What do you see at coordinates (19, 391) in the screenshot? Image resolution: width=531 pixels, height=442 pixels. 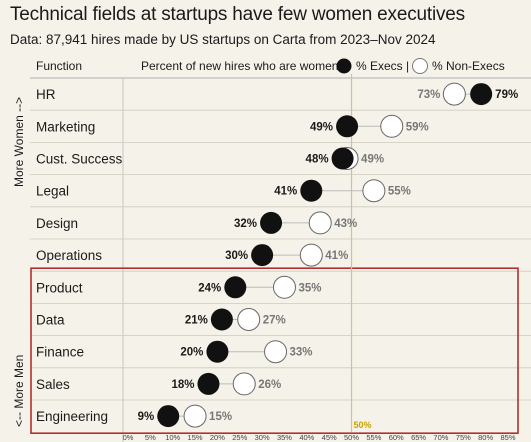 I see `more-men-label: <-- More Men` at bounding box center [19, 391].